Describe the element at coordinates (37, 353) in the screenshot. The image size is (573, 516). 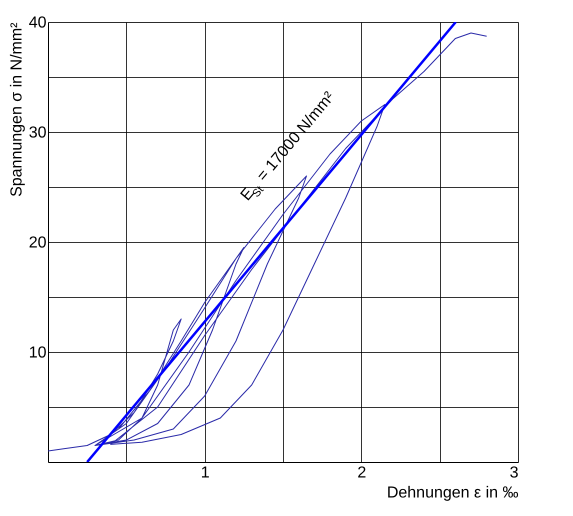
I see `y-tick-label: 10` at that location.